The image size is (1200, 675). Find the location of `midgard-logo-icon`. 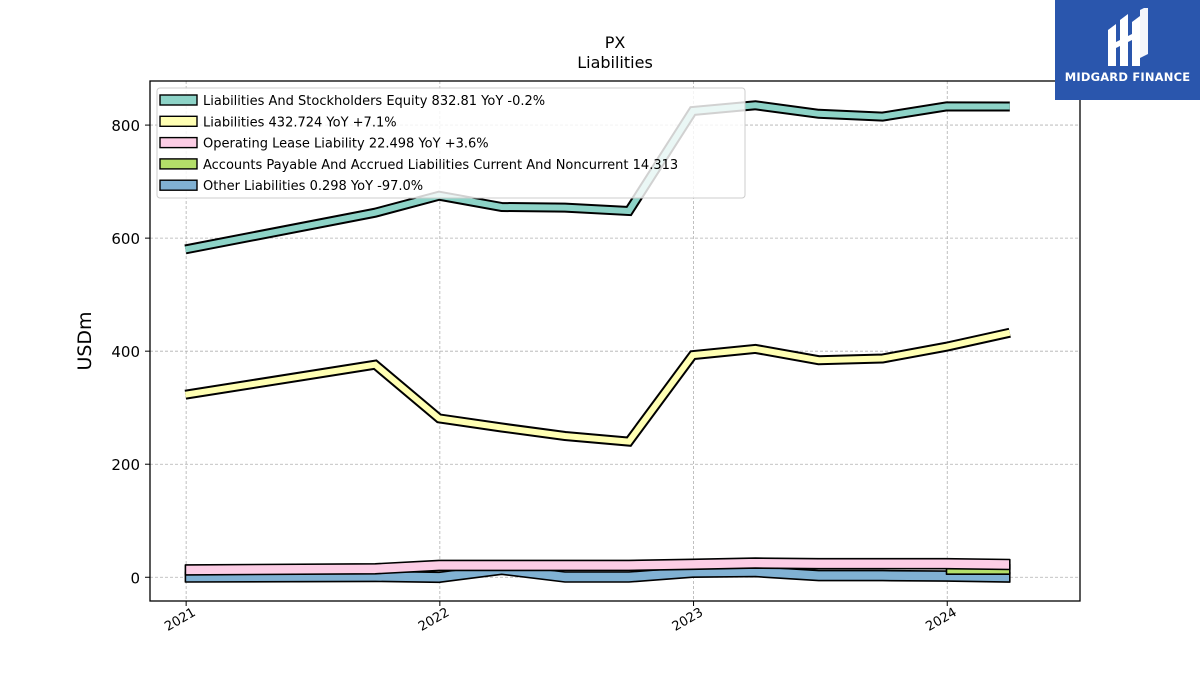

midgard-logo-icon is located at coordinates (1128, 37).